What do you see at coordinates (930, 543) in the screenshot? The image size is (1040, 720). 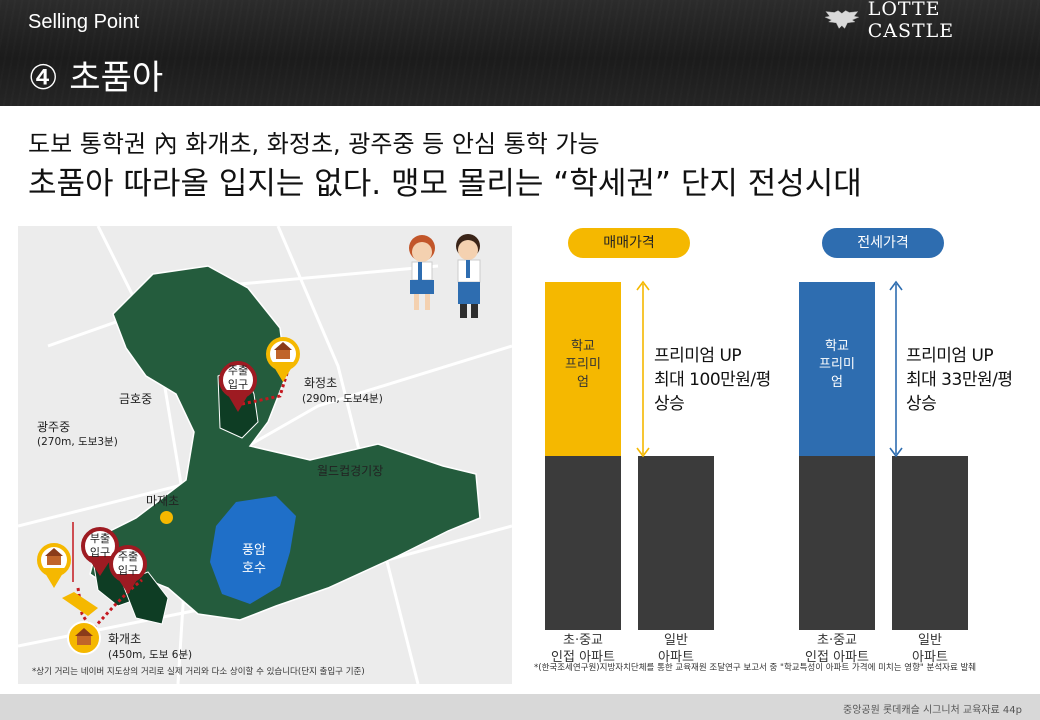 I see `jeonse-base-bar-general` at bounding box center [930, 543].